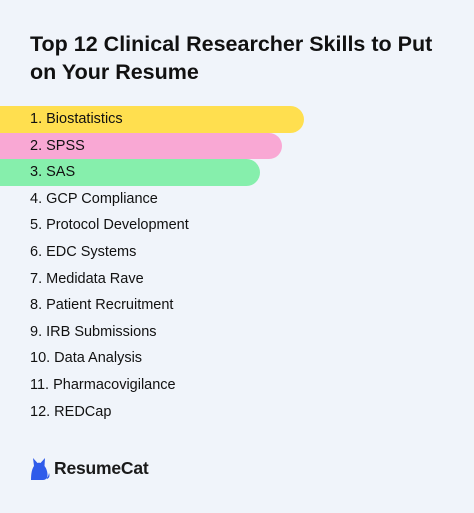 The width and height of the screenshot is (474, 513). I want to click on skill-item-pharmacovigilance: 11. Pharmacovigilance, so click(103, 384).